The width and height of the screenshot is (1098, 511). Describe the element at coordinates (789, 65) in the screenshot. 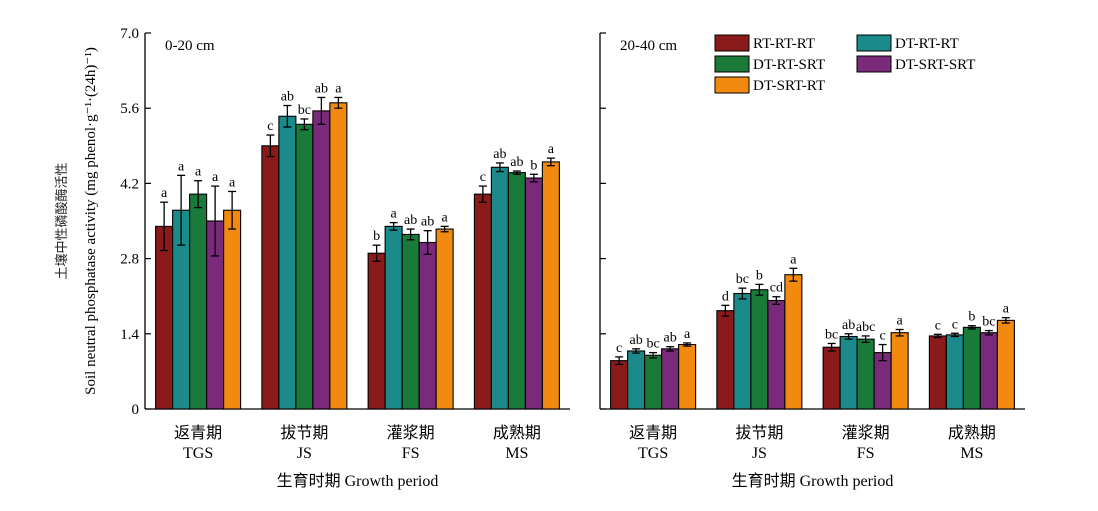

I see `legend-label: DT-RT-SRT` at that location.